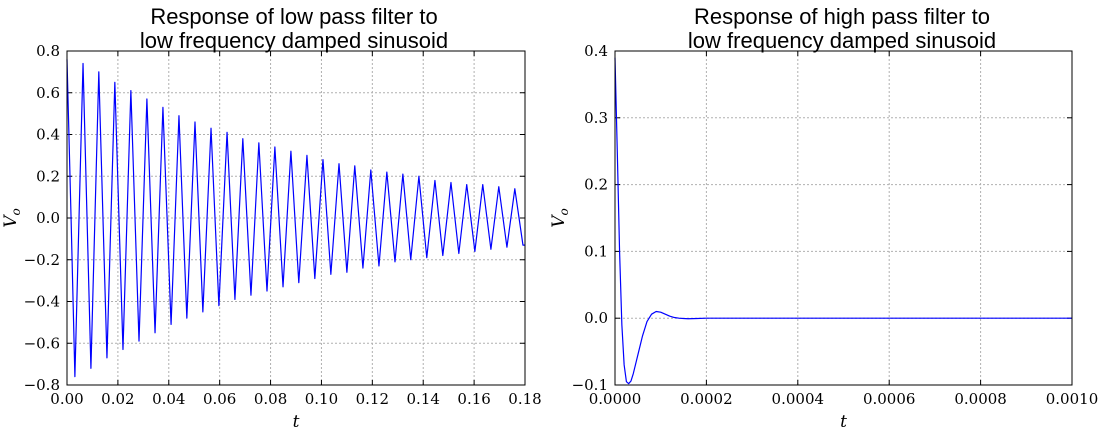 Image resolution: width=1102 pixels, height=435 pixels. What do you see at coordinates (117, 399) in the screenshot?
I see `x-tick-label: 0.02` at bounding box center [117, 399].